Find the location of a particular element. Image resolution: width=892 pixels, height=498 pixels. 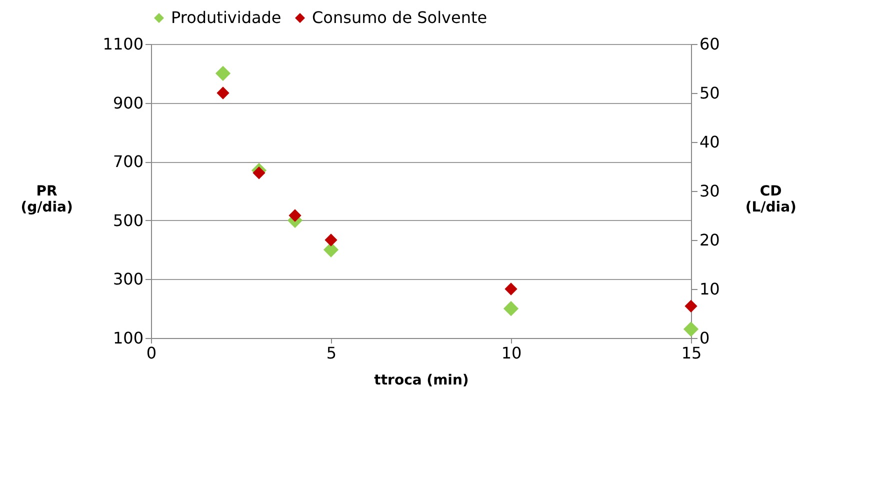

x-tick-label: 15 is located at coordinates (691, 353).